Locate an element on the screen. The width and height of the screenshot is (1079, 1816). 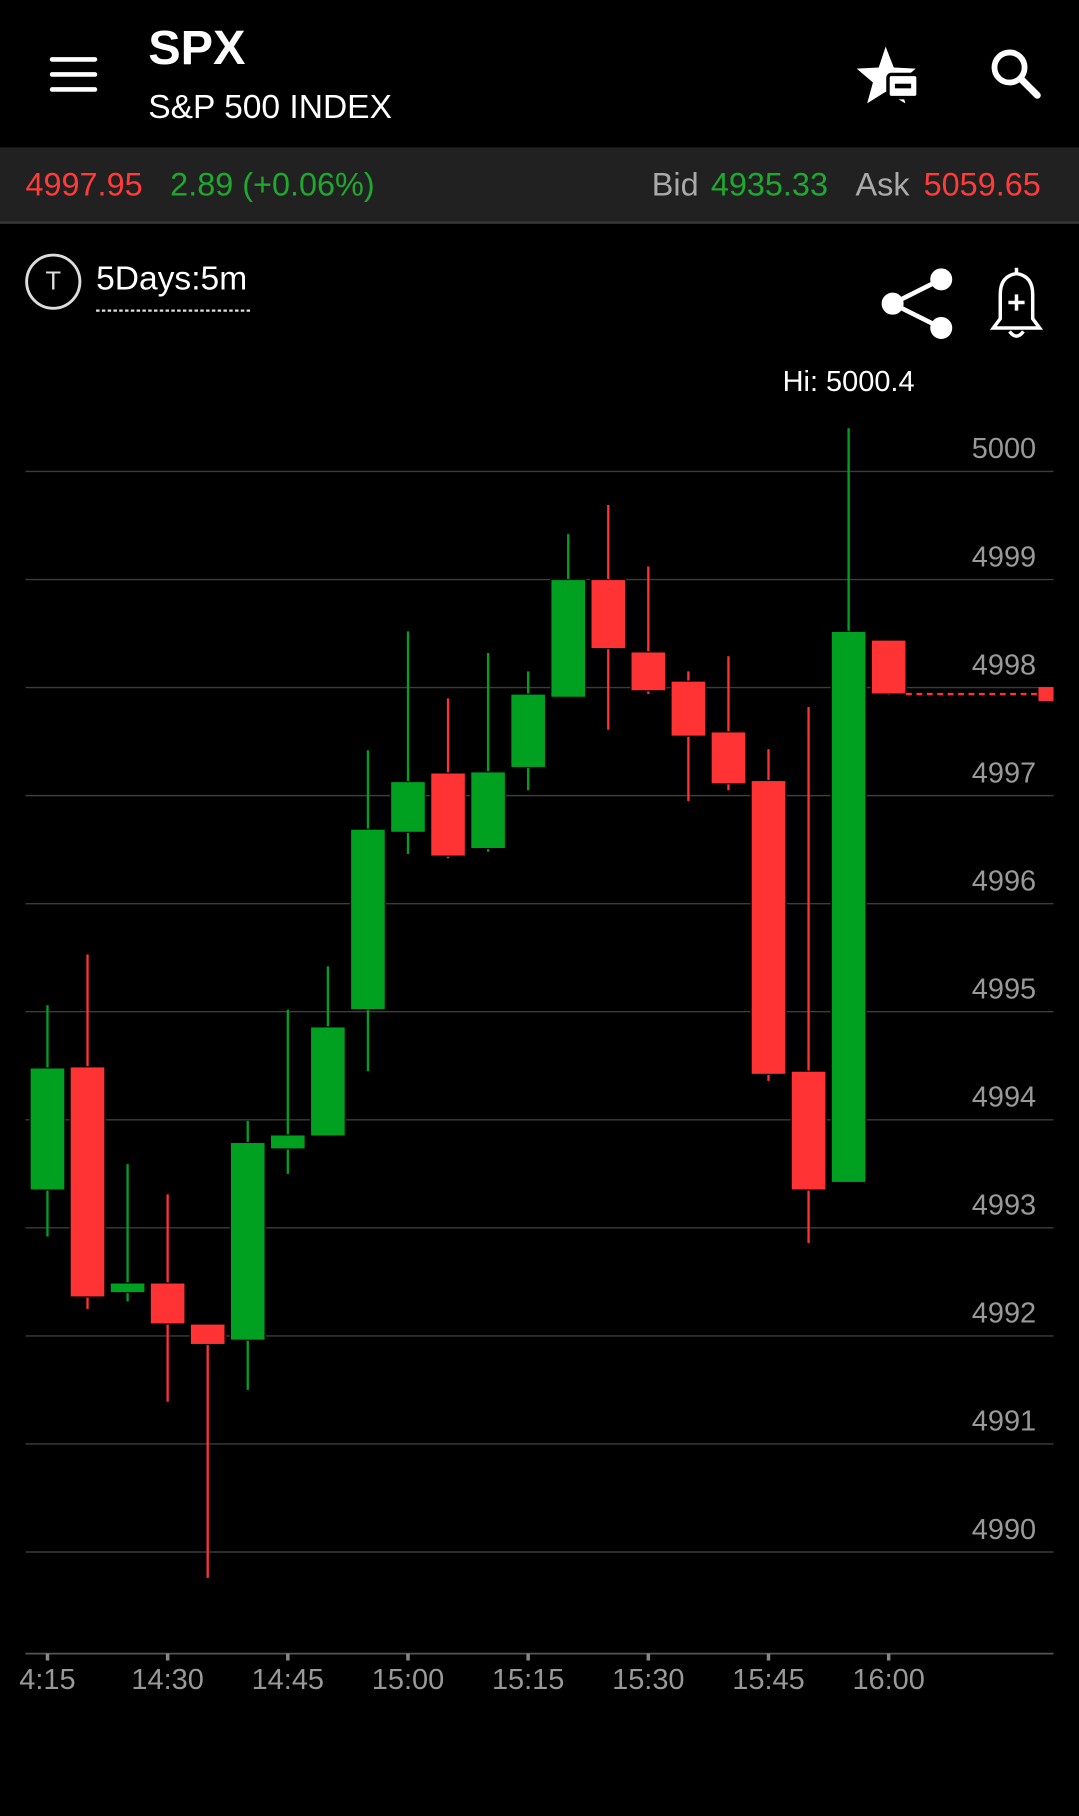
search-lens is located at coordinates (1009, 67).